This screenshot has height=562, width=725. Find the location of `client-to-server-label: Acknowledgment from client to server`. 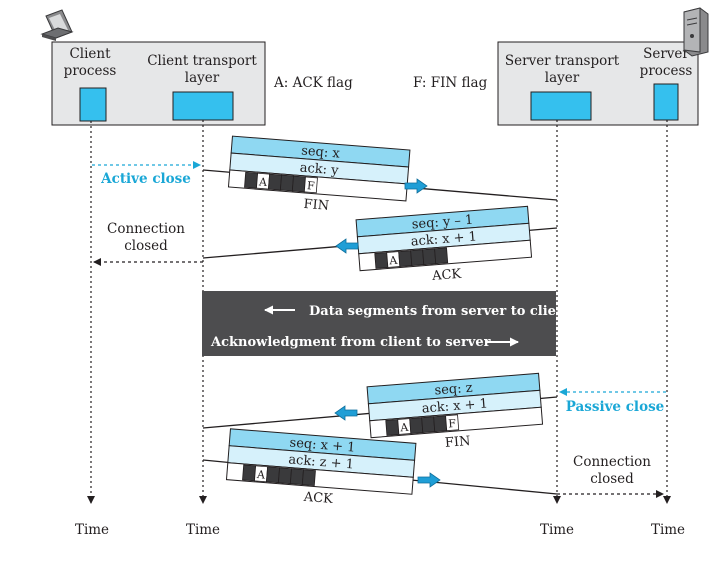

client-to-server-label: Acknowledgment from client to server is located at coordinates (350, 342).